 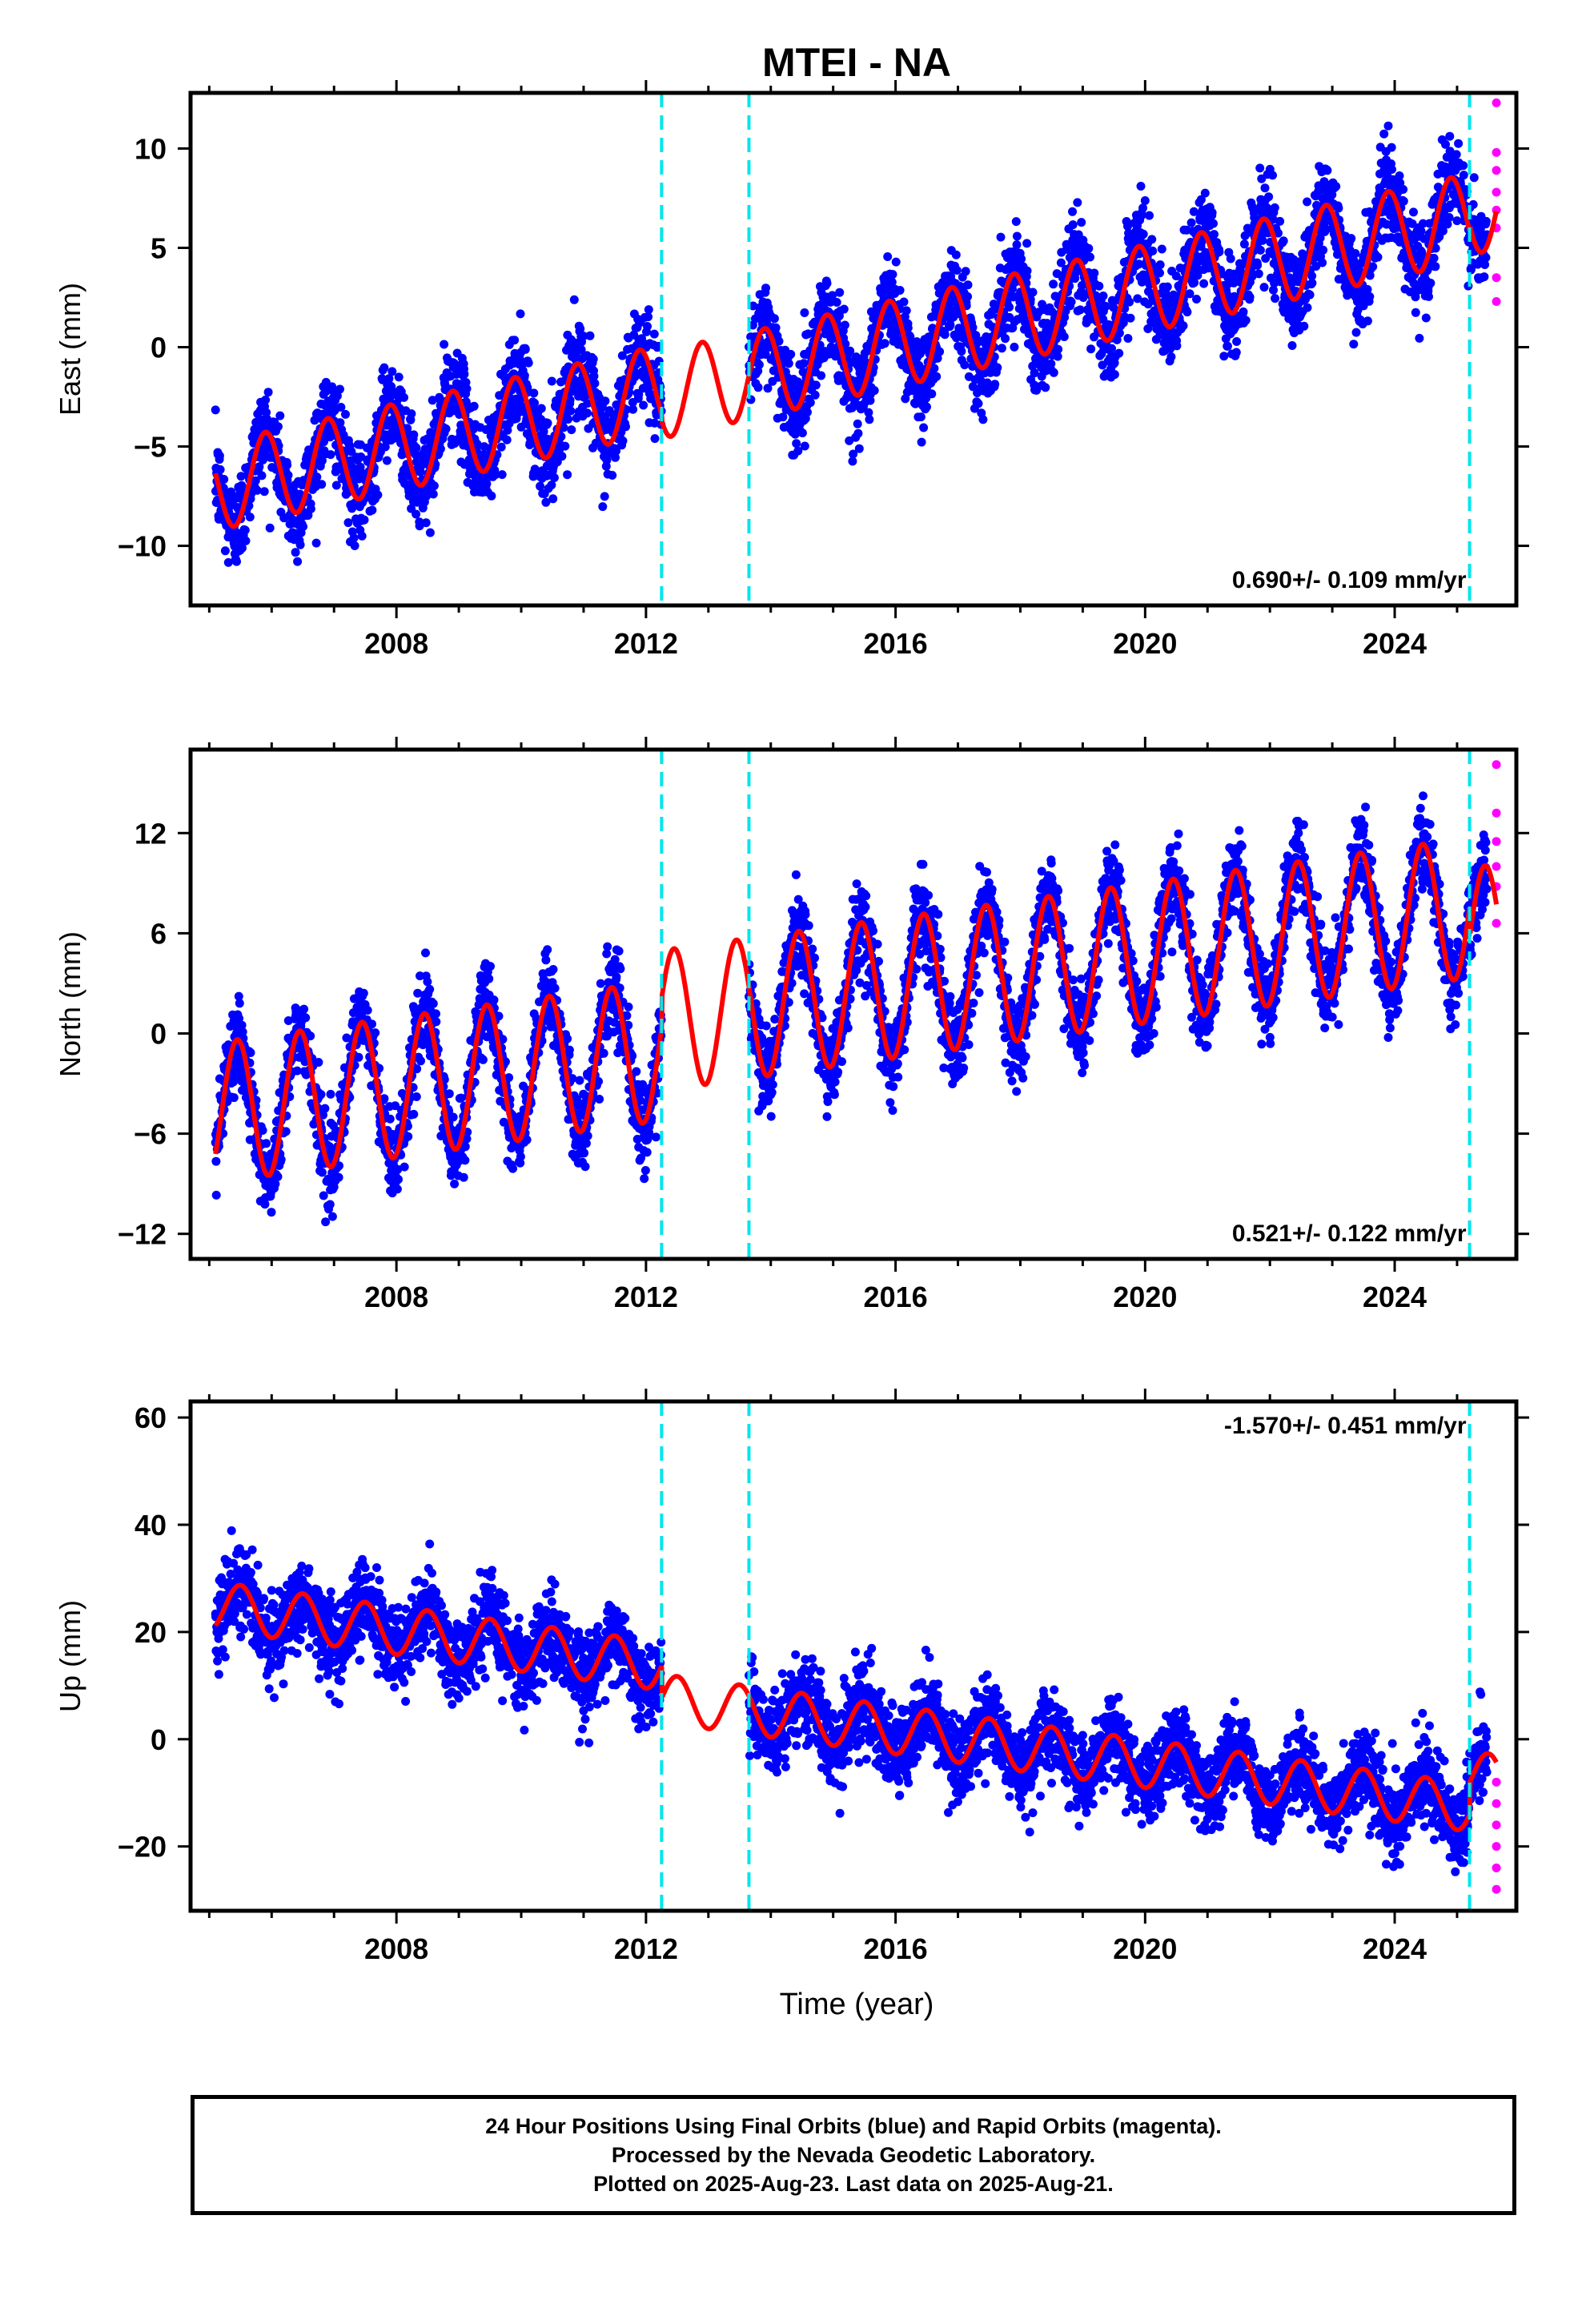 What do you see at coordinates (646, 644) in the screenshot?
I see `x-tick-label: 2012` at bounding box center [646, 644].